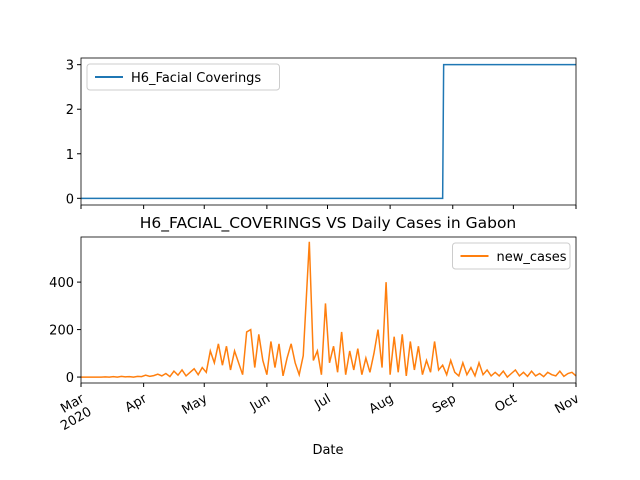 This screenshot has width=640, height=480. Describe the element at coordinates (70, 110) in the screenshot. I see `y-tick-label: 2` at that location.